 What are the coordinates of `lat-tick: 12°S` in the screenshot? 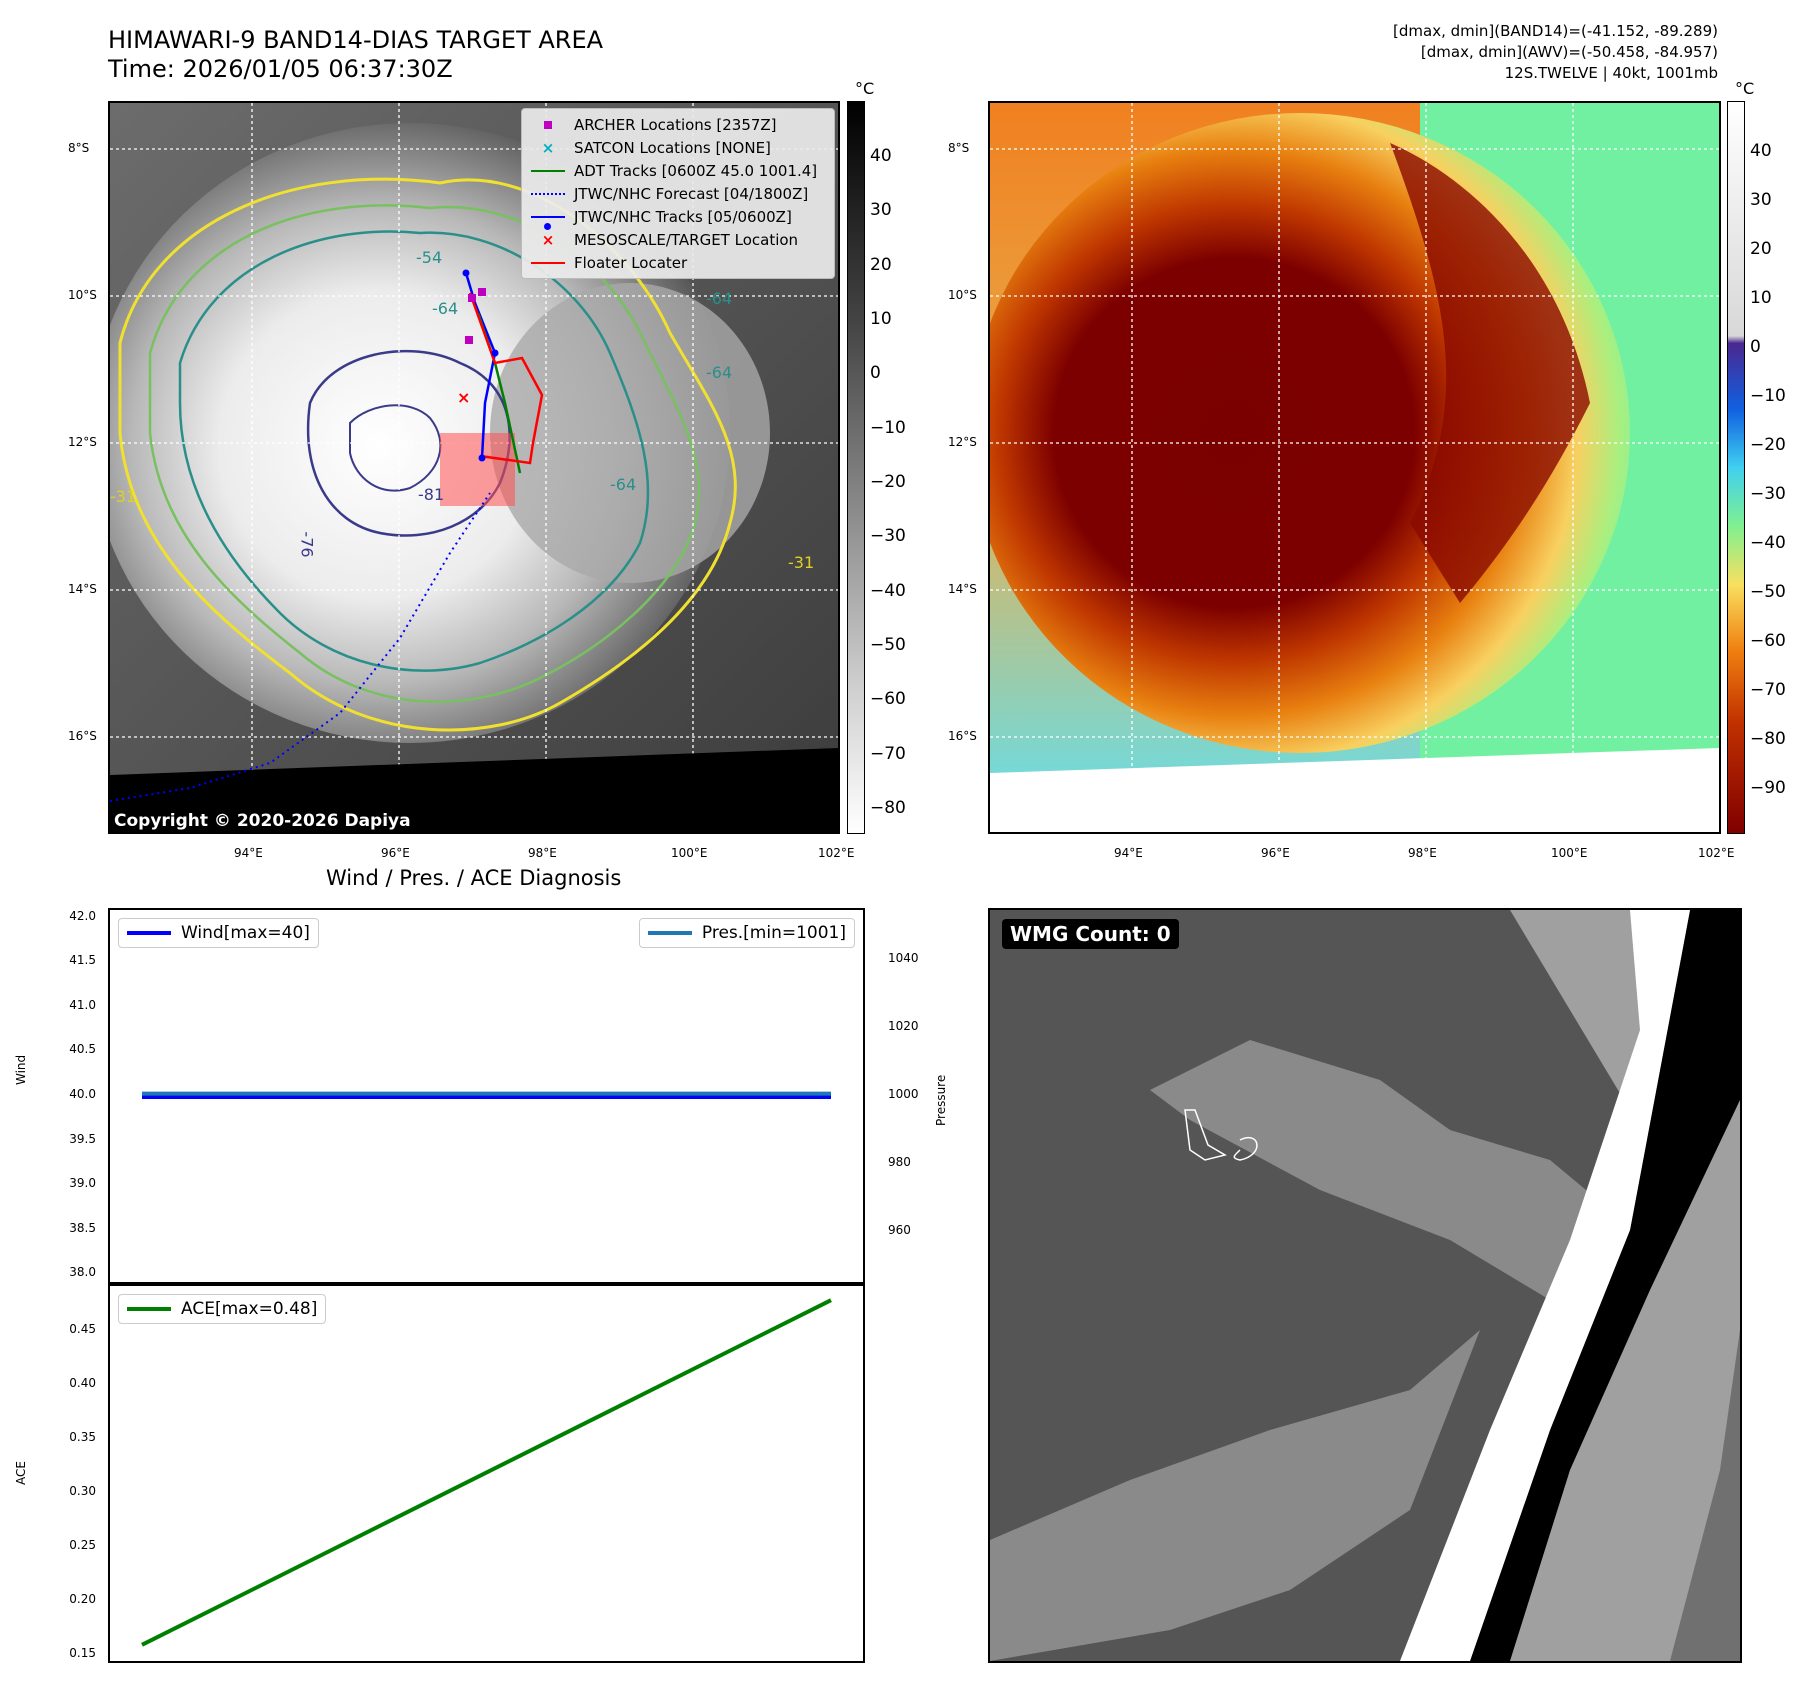 It's located at (962, 442).